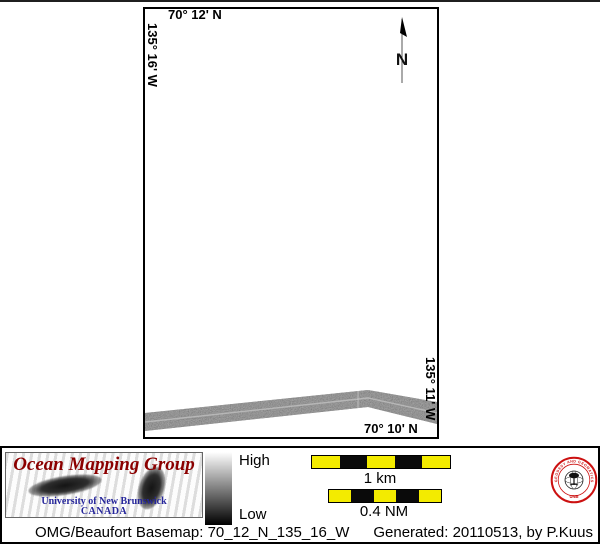  I want to click on scalebar-nm, so click(385, 496).